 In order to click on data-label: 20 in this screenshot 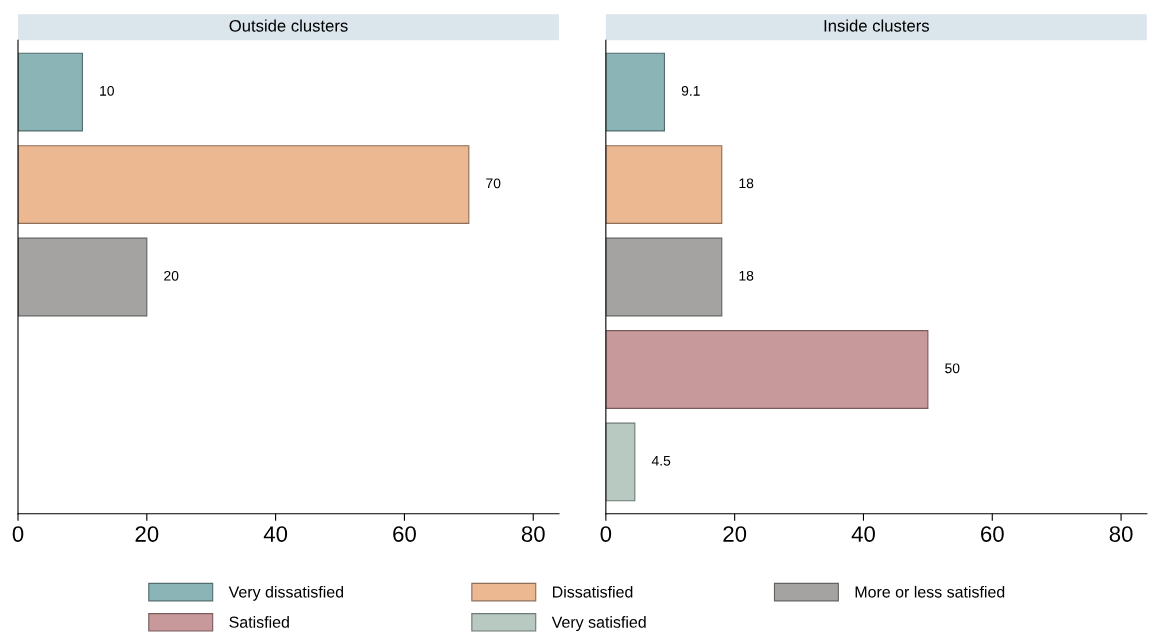, I will do `click(171, 275)`.